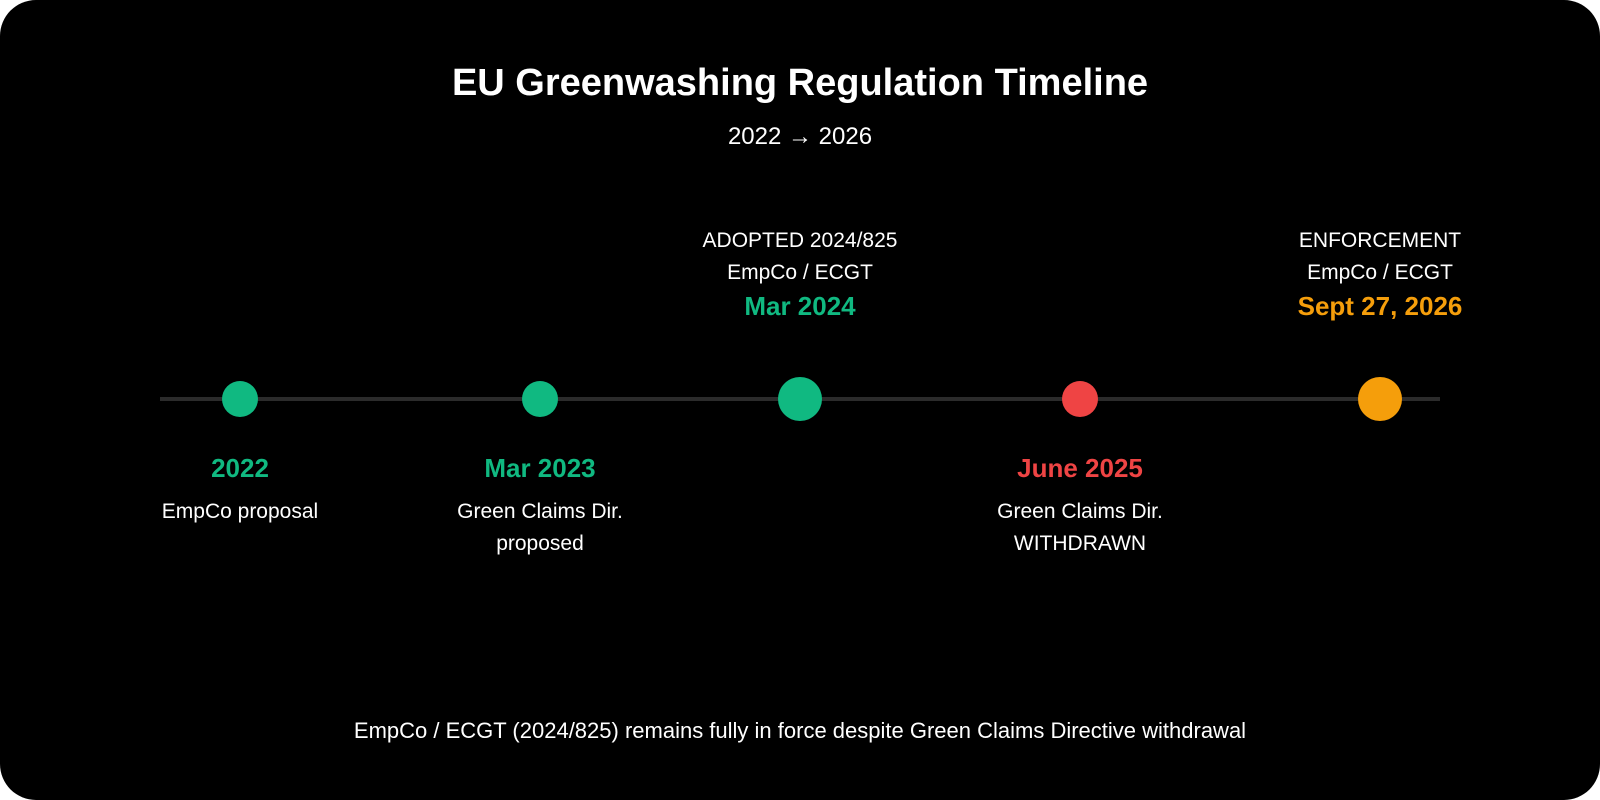  What do you see at coordinates (1080, 468) in the screenshot?
I see `event-date: June 2025` at bounding box center [1080, 468].